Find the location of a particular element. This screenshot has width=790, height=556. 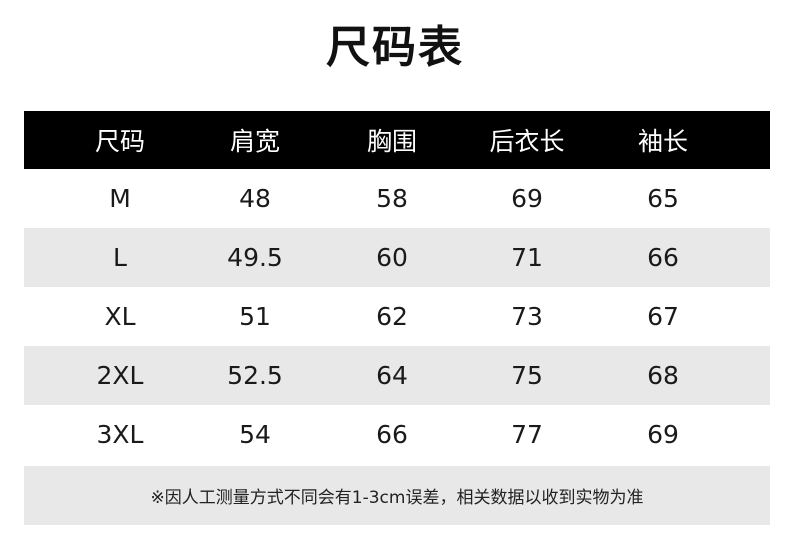

cell-sleeve: 69 is located at coordinates (663, 434).